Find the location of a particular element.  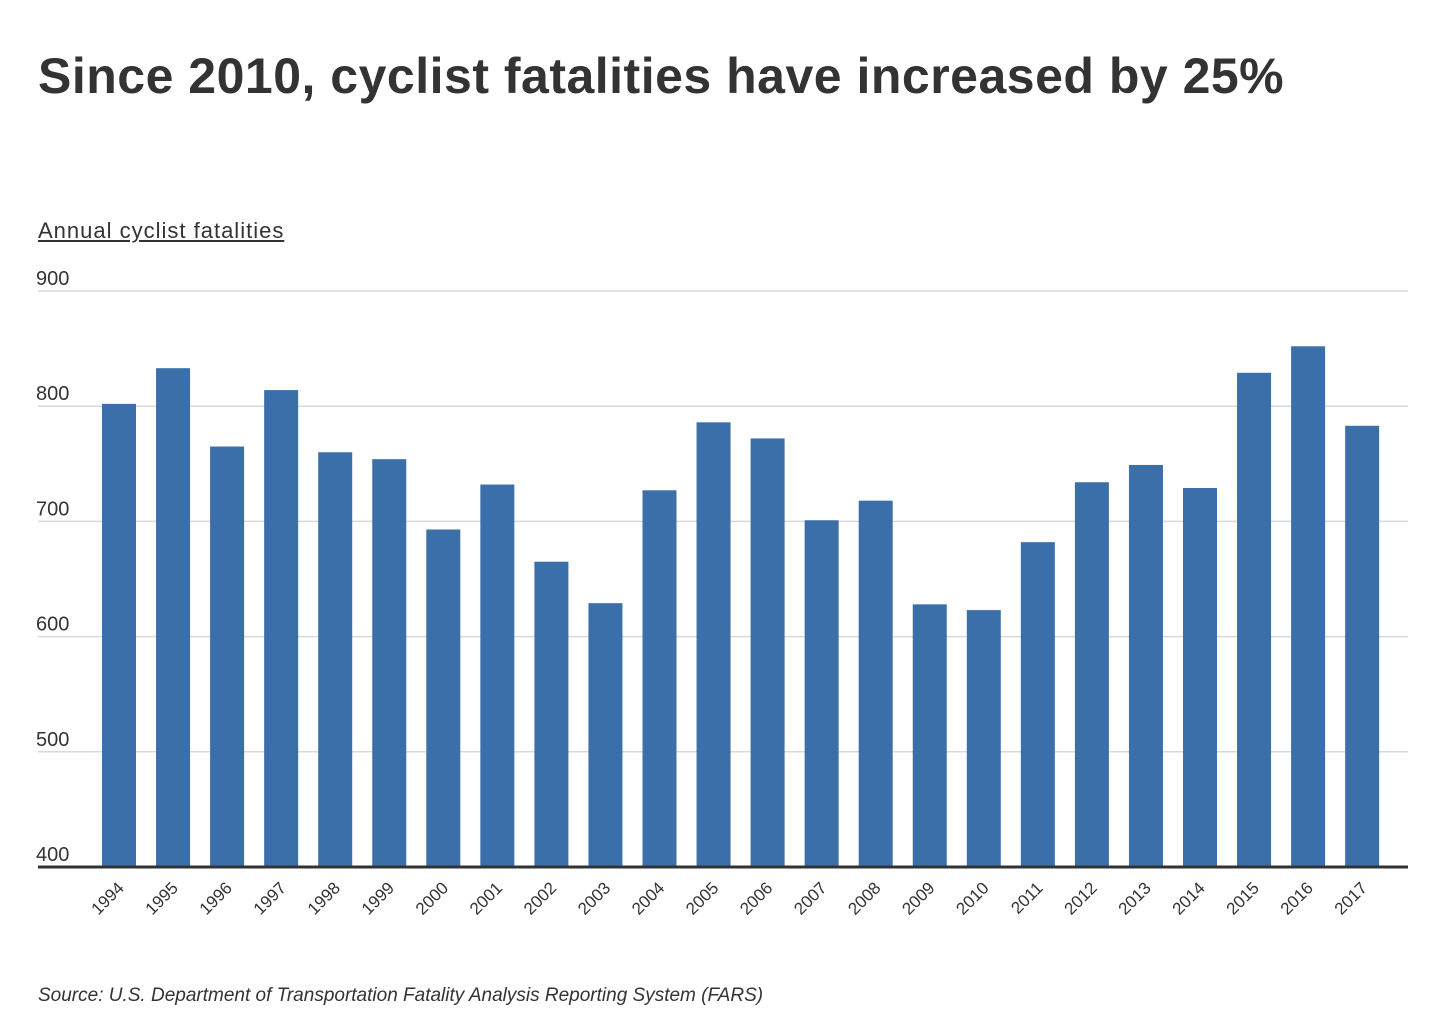

bar-2003 is located at coordinates (605, 735).